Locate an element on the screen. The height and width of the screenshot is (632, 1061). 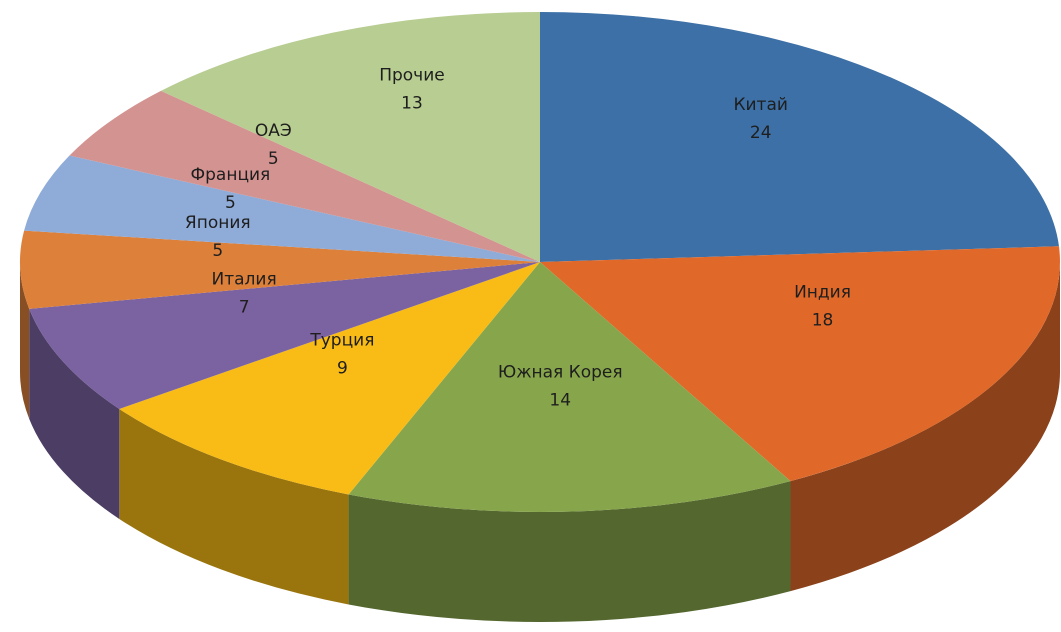
slice-label: Южная Корея is located at coordinates (560, 373).